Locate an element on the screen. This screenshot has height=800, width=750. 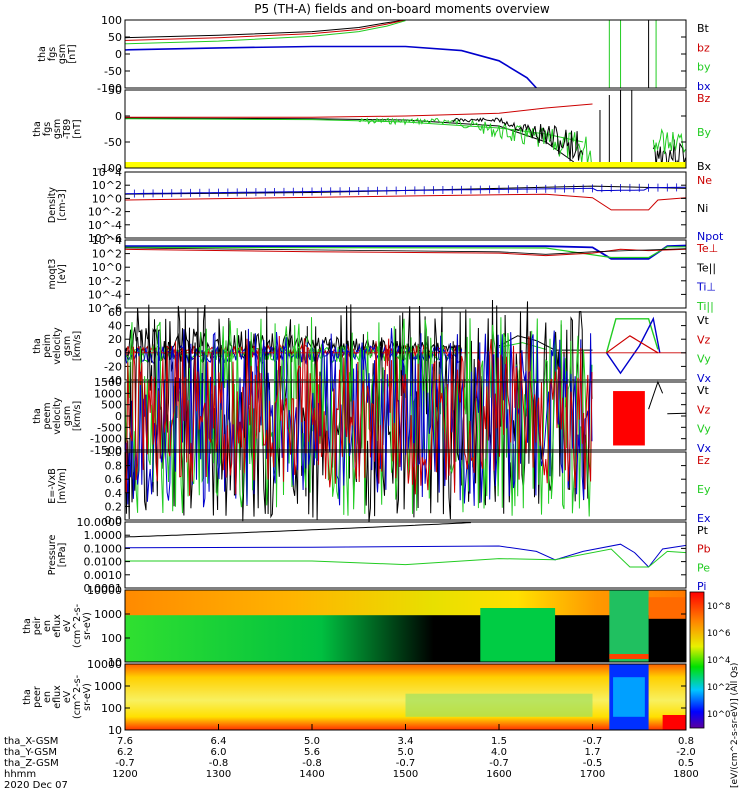
legend-entry: Pt is located at coordinates (703, 530).